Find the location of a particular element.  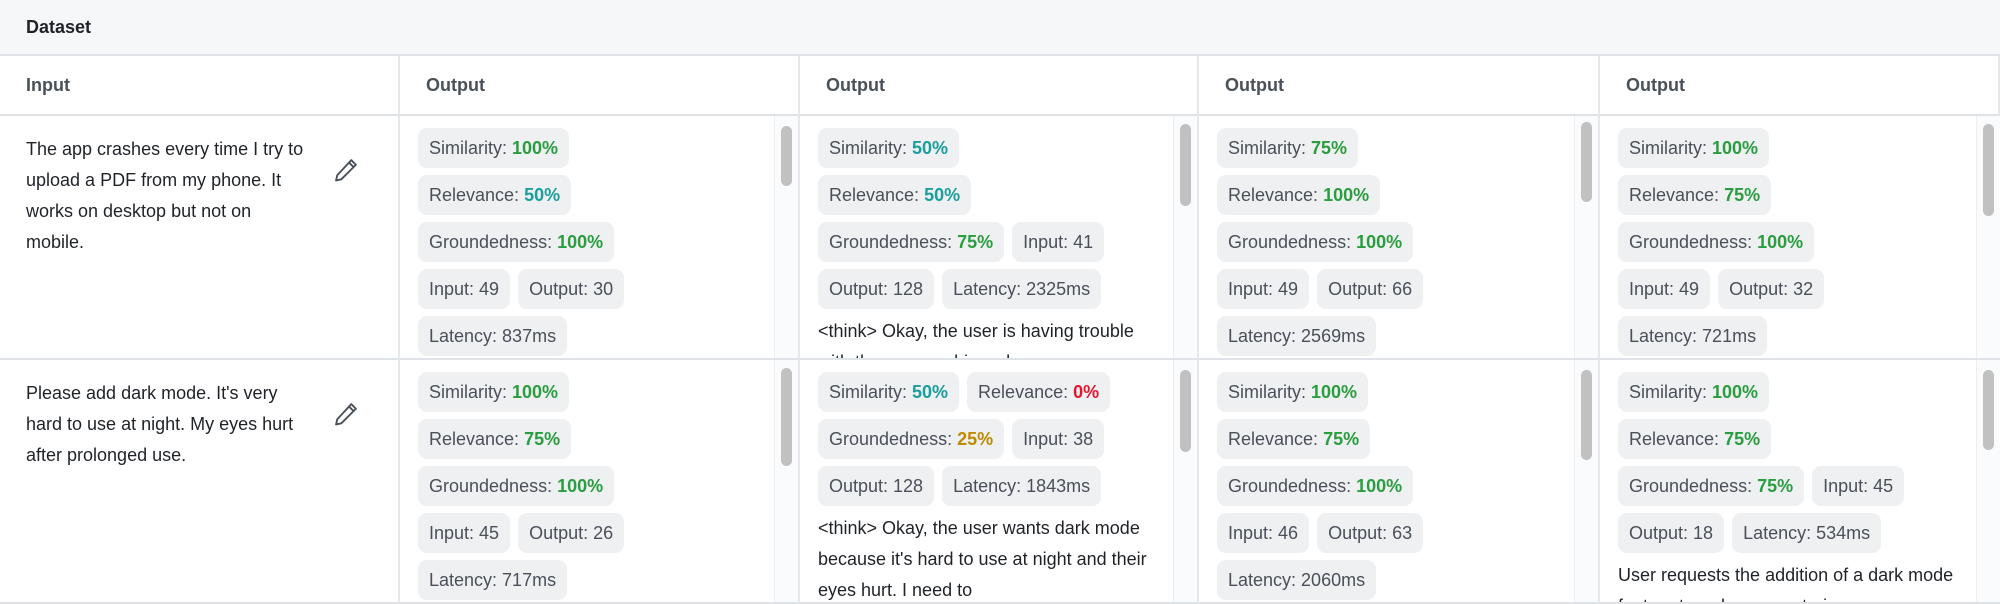

chip-line: Groundedness: 75% Input: 45 is located at coordinates (1792, 486).